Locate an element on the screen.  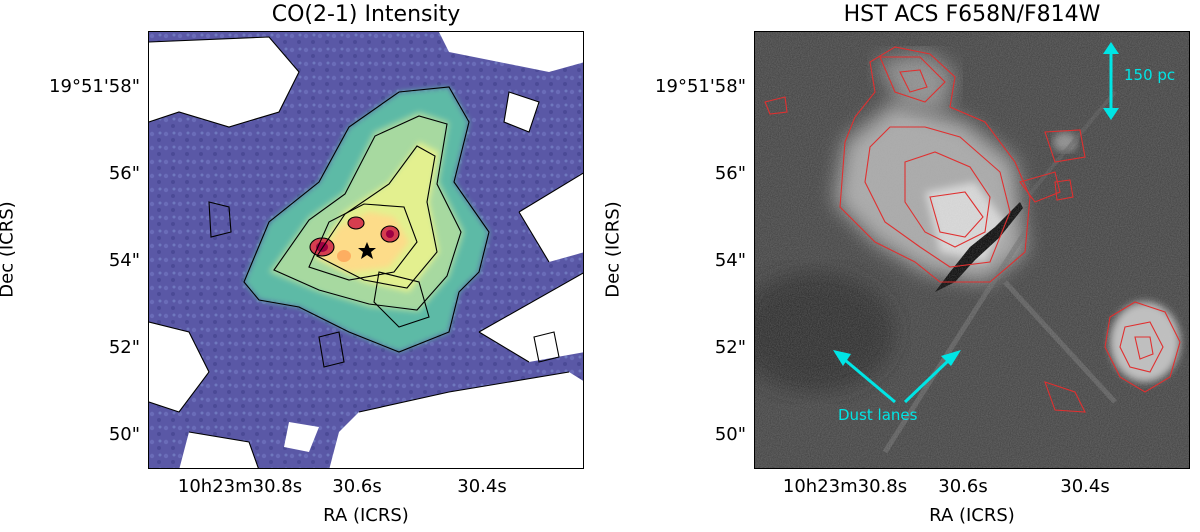
right-xtick: 10h23m30.8s is located at coordinates (845, 486).